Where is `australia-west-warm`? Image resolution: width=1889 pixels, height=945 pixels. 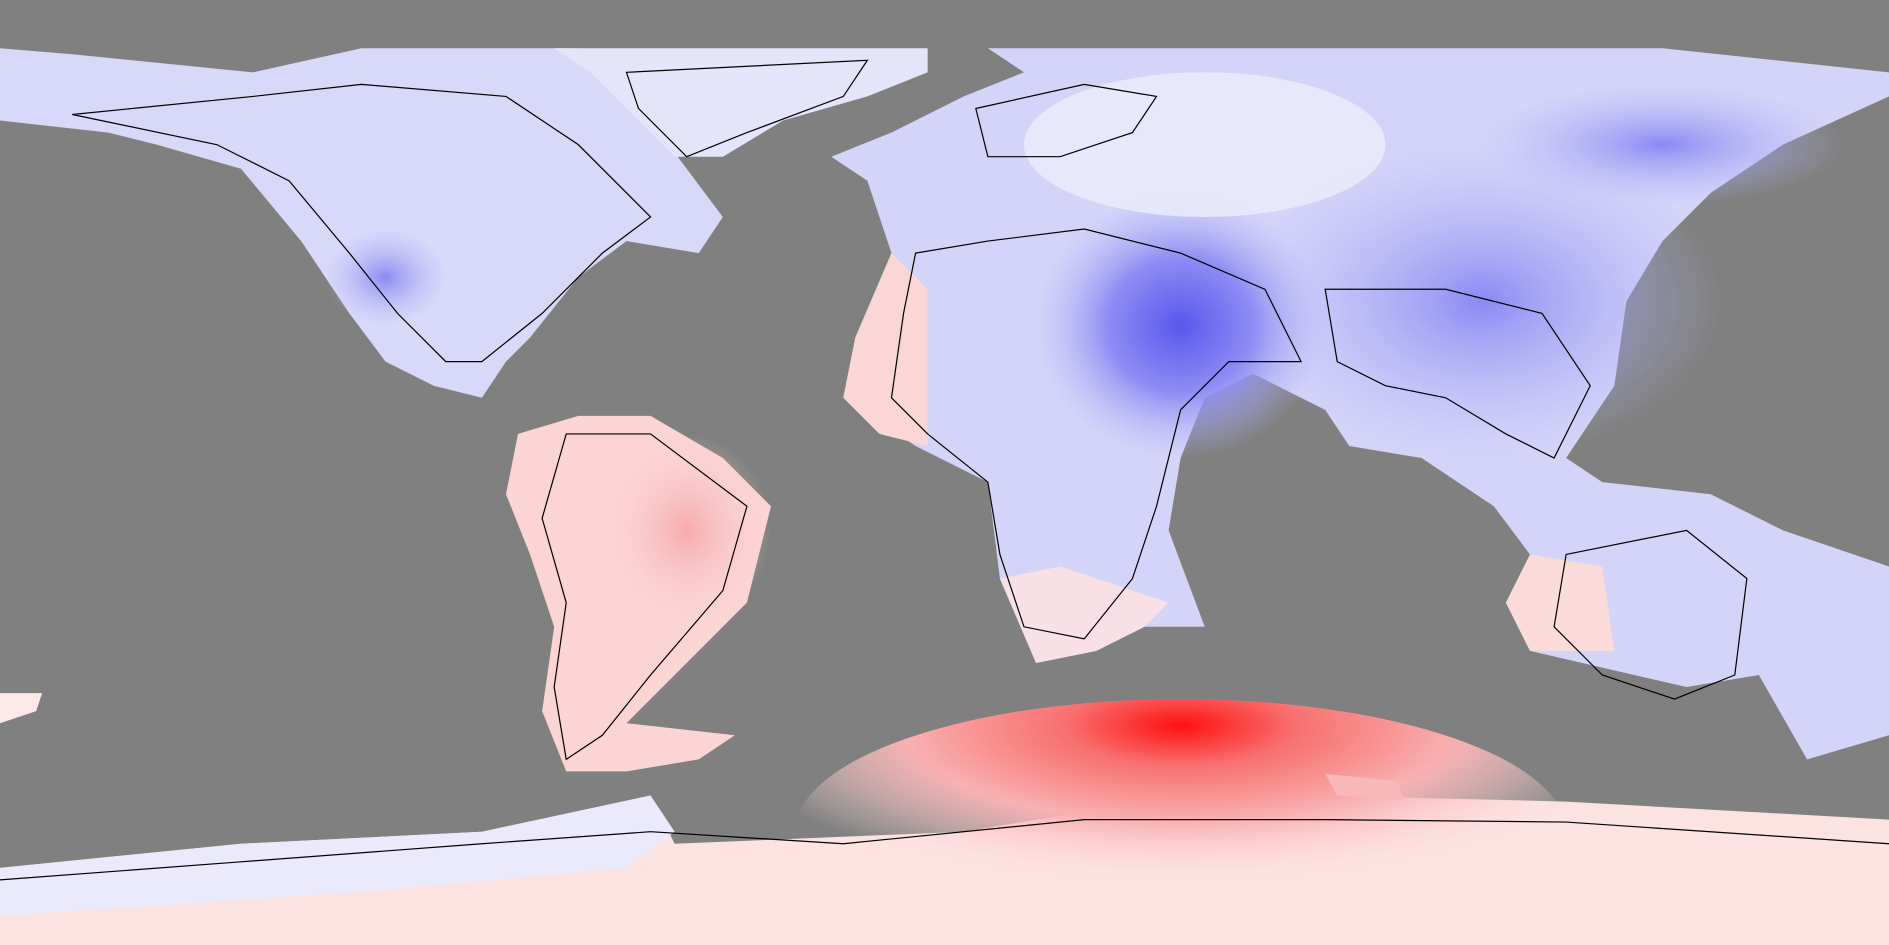
australia-west-warm is located at coordinates (1560, 602).